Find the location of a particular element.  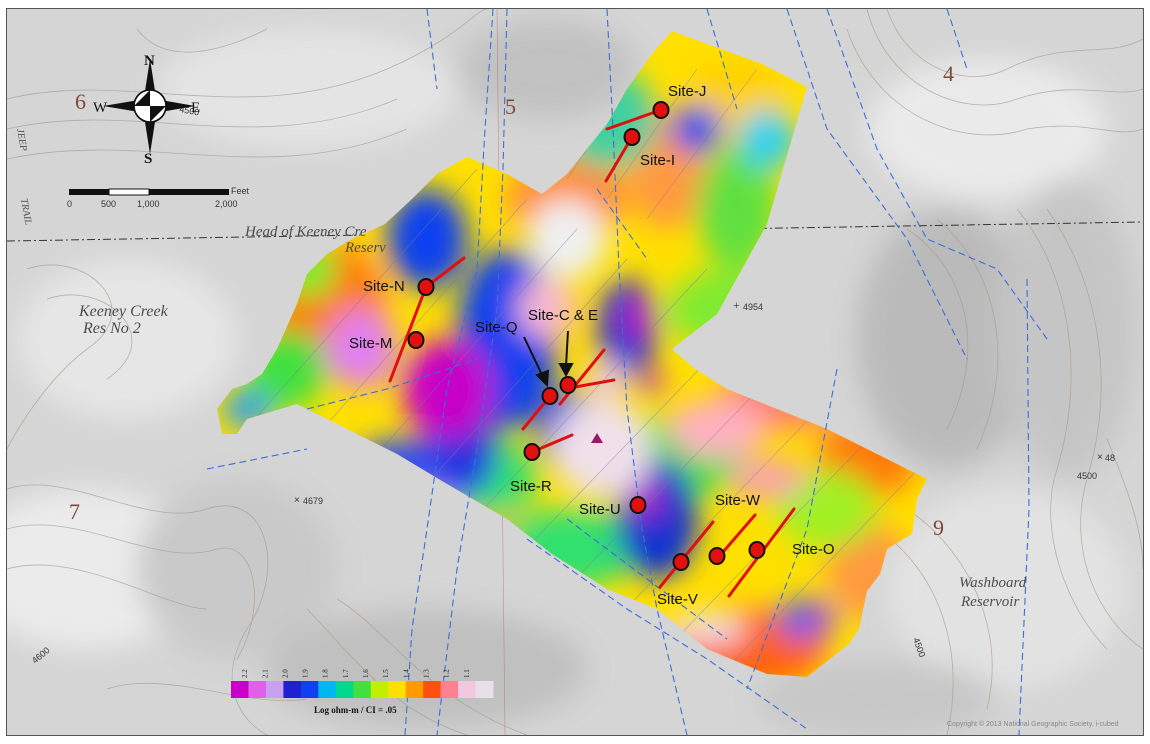

place-label-res-no-2: Res No 2 is located at coordinates (111, 328).